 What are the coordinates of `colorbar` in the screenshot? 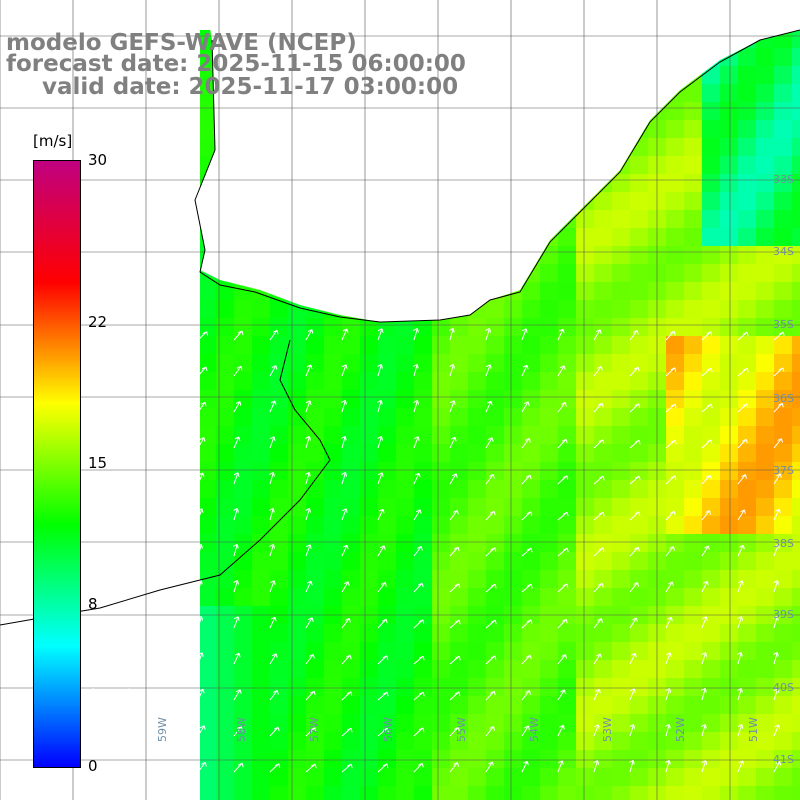 It's located at (57, 464).